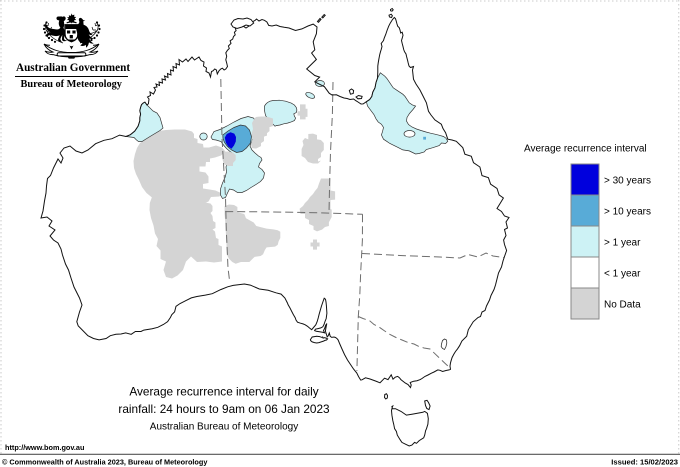 This screenshot has width=680, height=467. Describe the element at coordinates (223, 392) in the screenshot. I see `svg-text:Average recurrence interval fo: Average recurrence interval for daily` at that location.